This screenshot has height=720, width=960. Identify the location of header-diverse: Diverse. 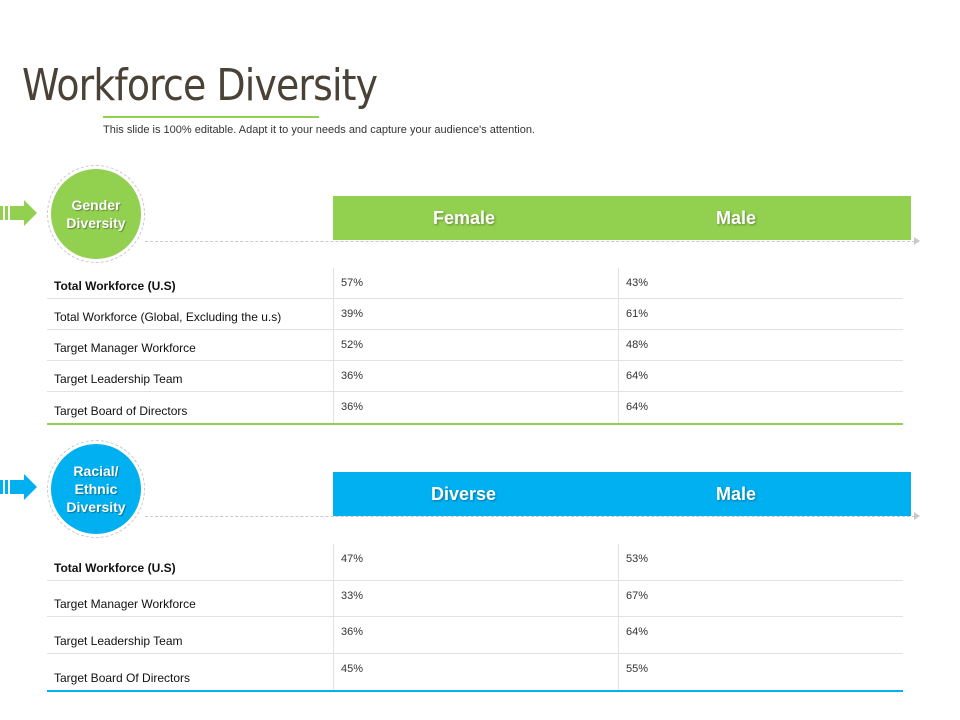
(464, 493).